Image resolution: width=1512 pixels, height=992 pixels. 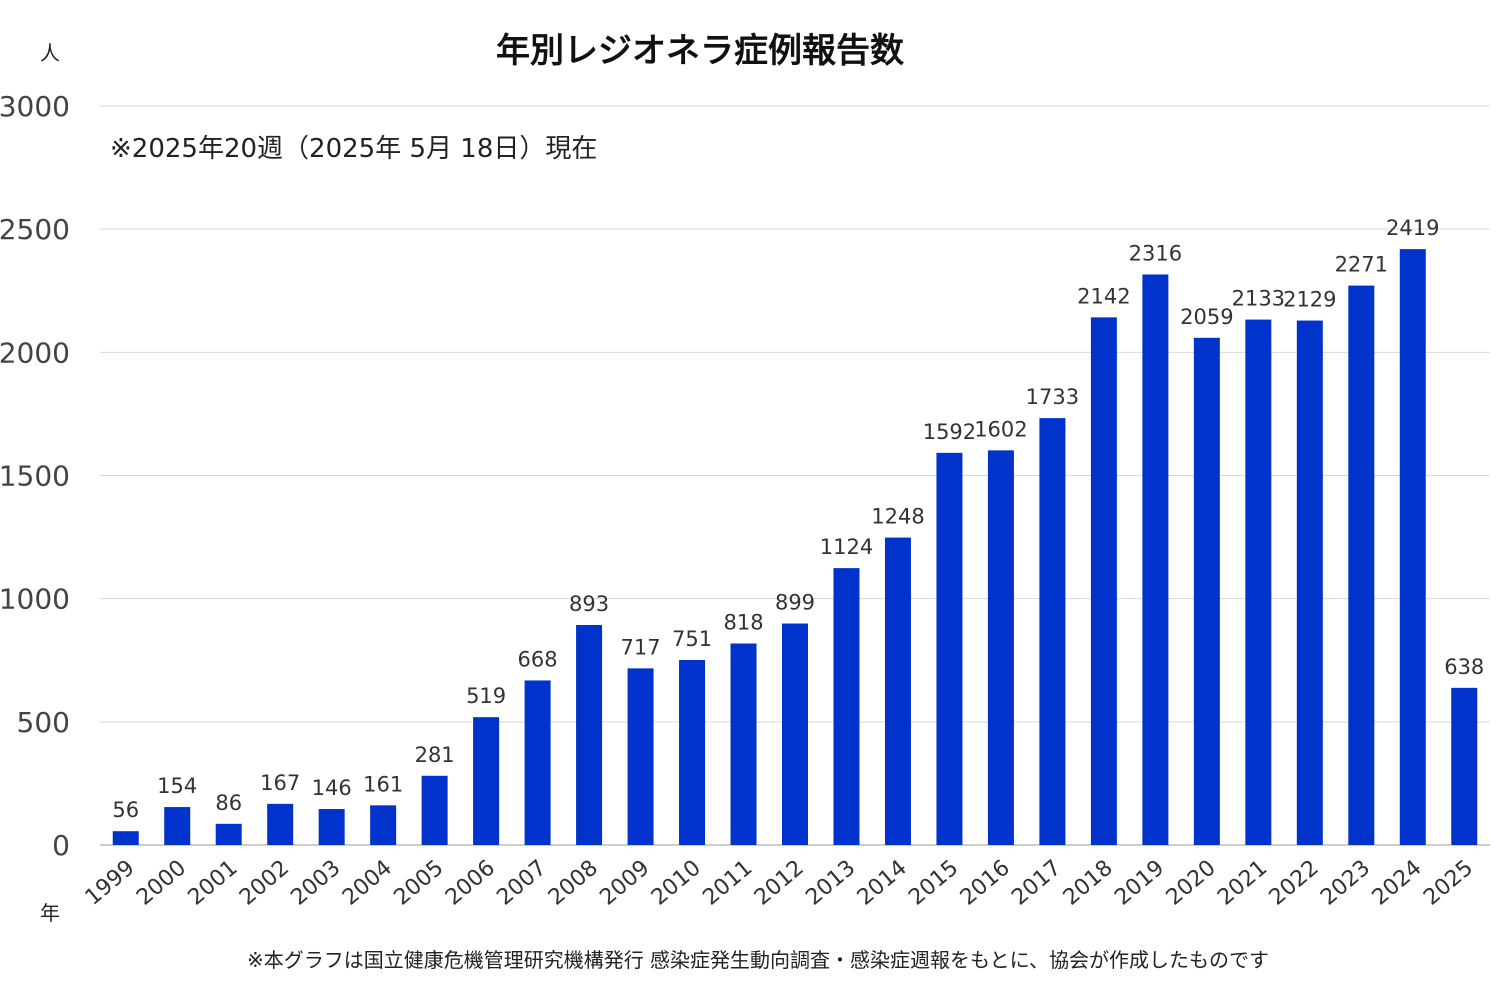 I want to click on x-tick-label-2003: 2003, so click(x=316, y=882).